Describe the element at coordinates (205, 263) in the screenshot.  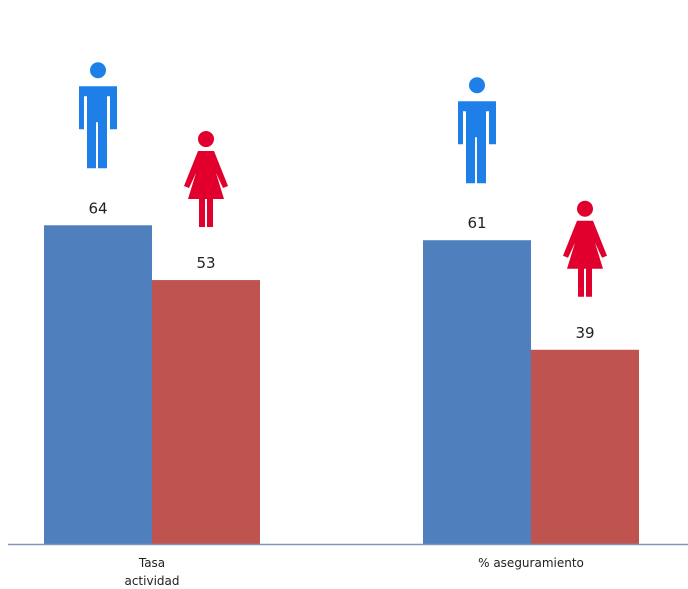
I see `data-label: 53` at that location.